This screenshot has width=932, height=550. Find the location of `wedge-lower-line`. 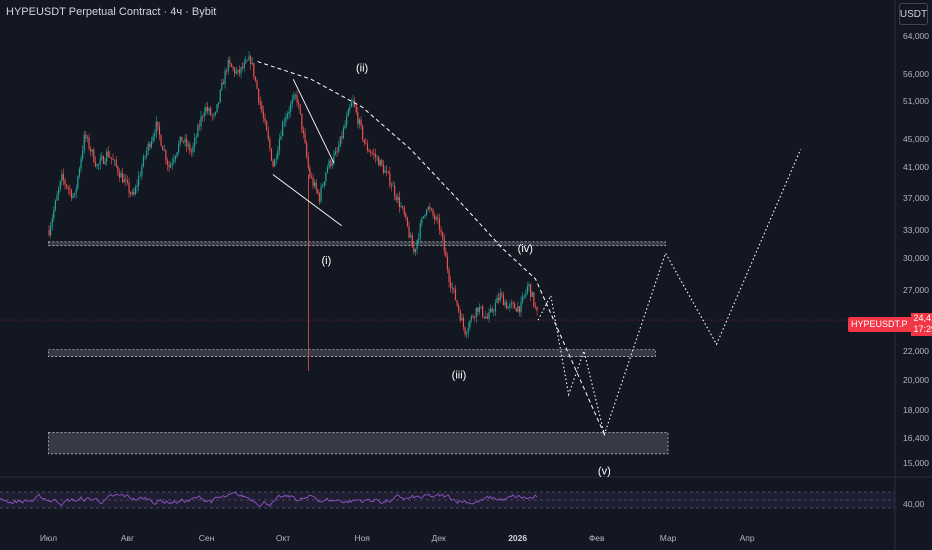

wedge-lower-line is located at coordinates (307, 200).